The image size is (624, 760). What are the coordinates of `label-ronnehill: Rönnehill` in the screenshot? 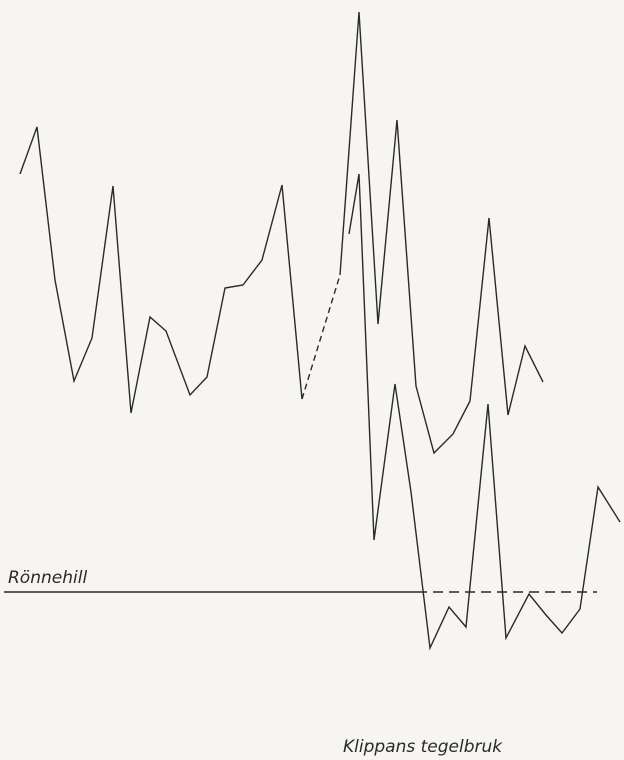 It's located at (47, 578).